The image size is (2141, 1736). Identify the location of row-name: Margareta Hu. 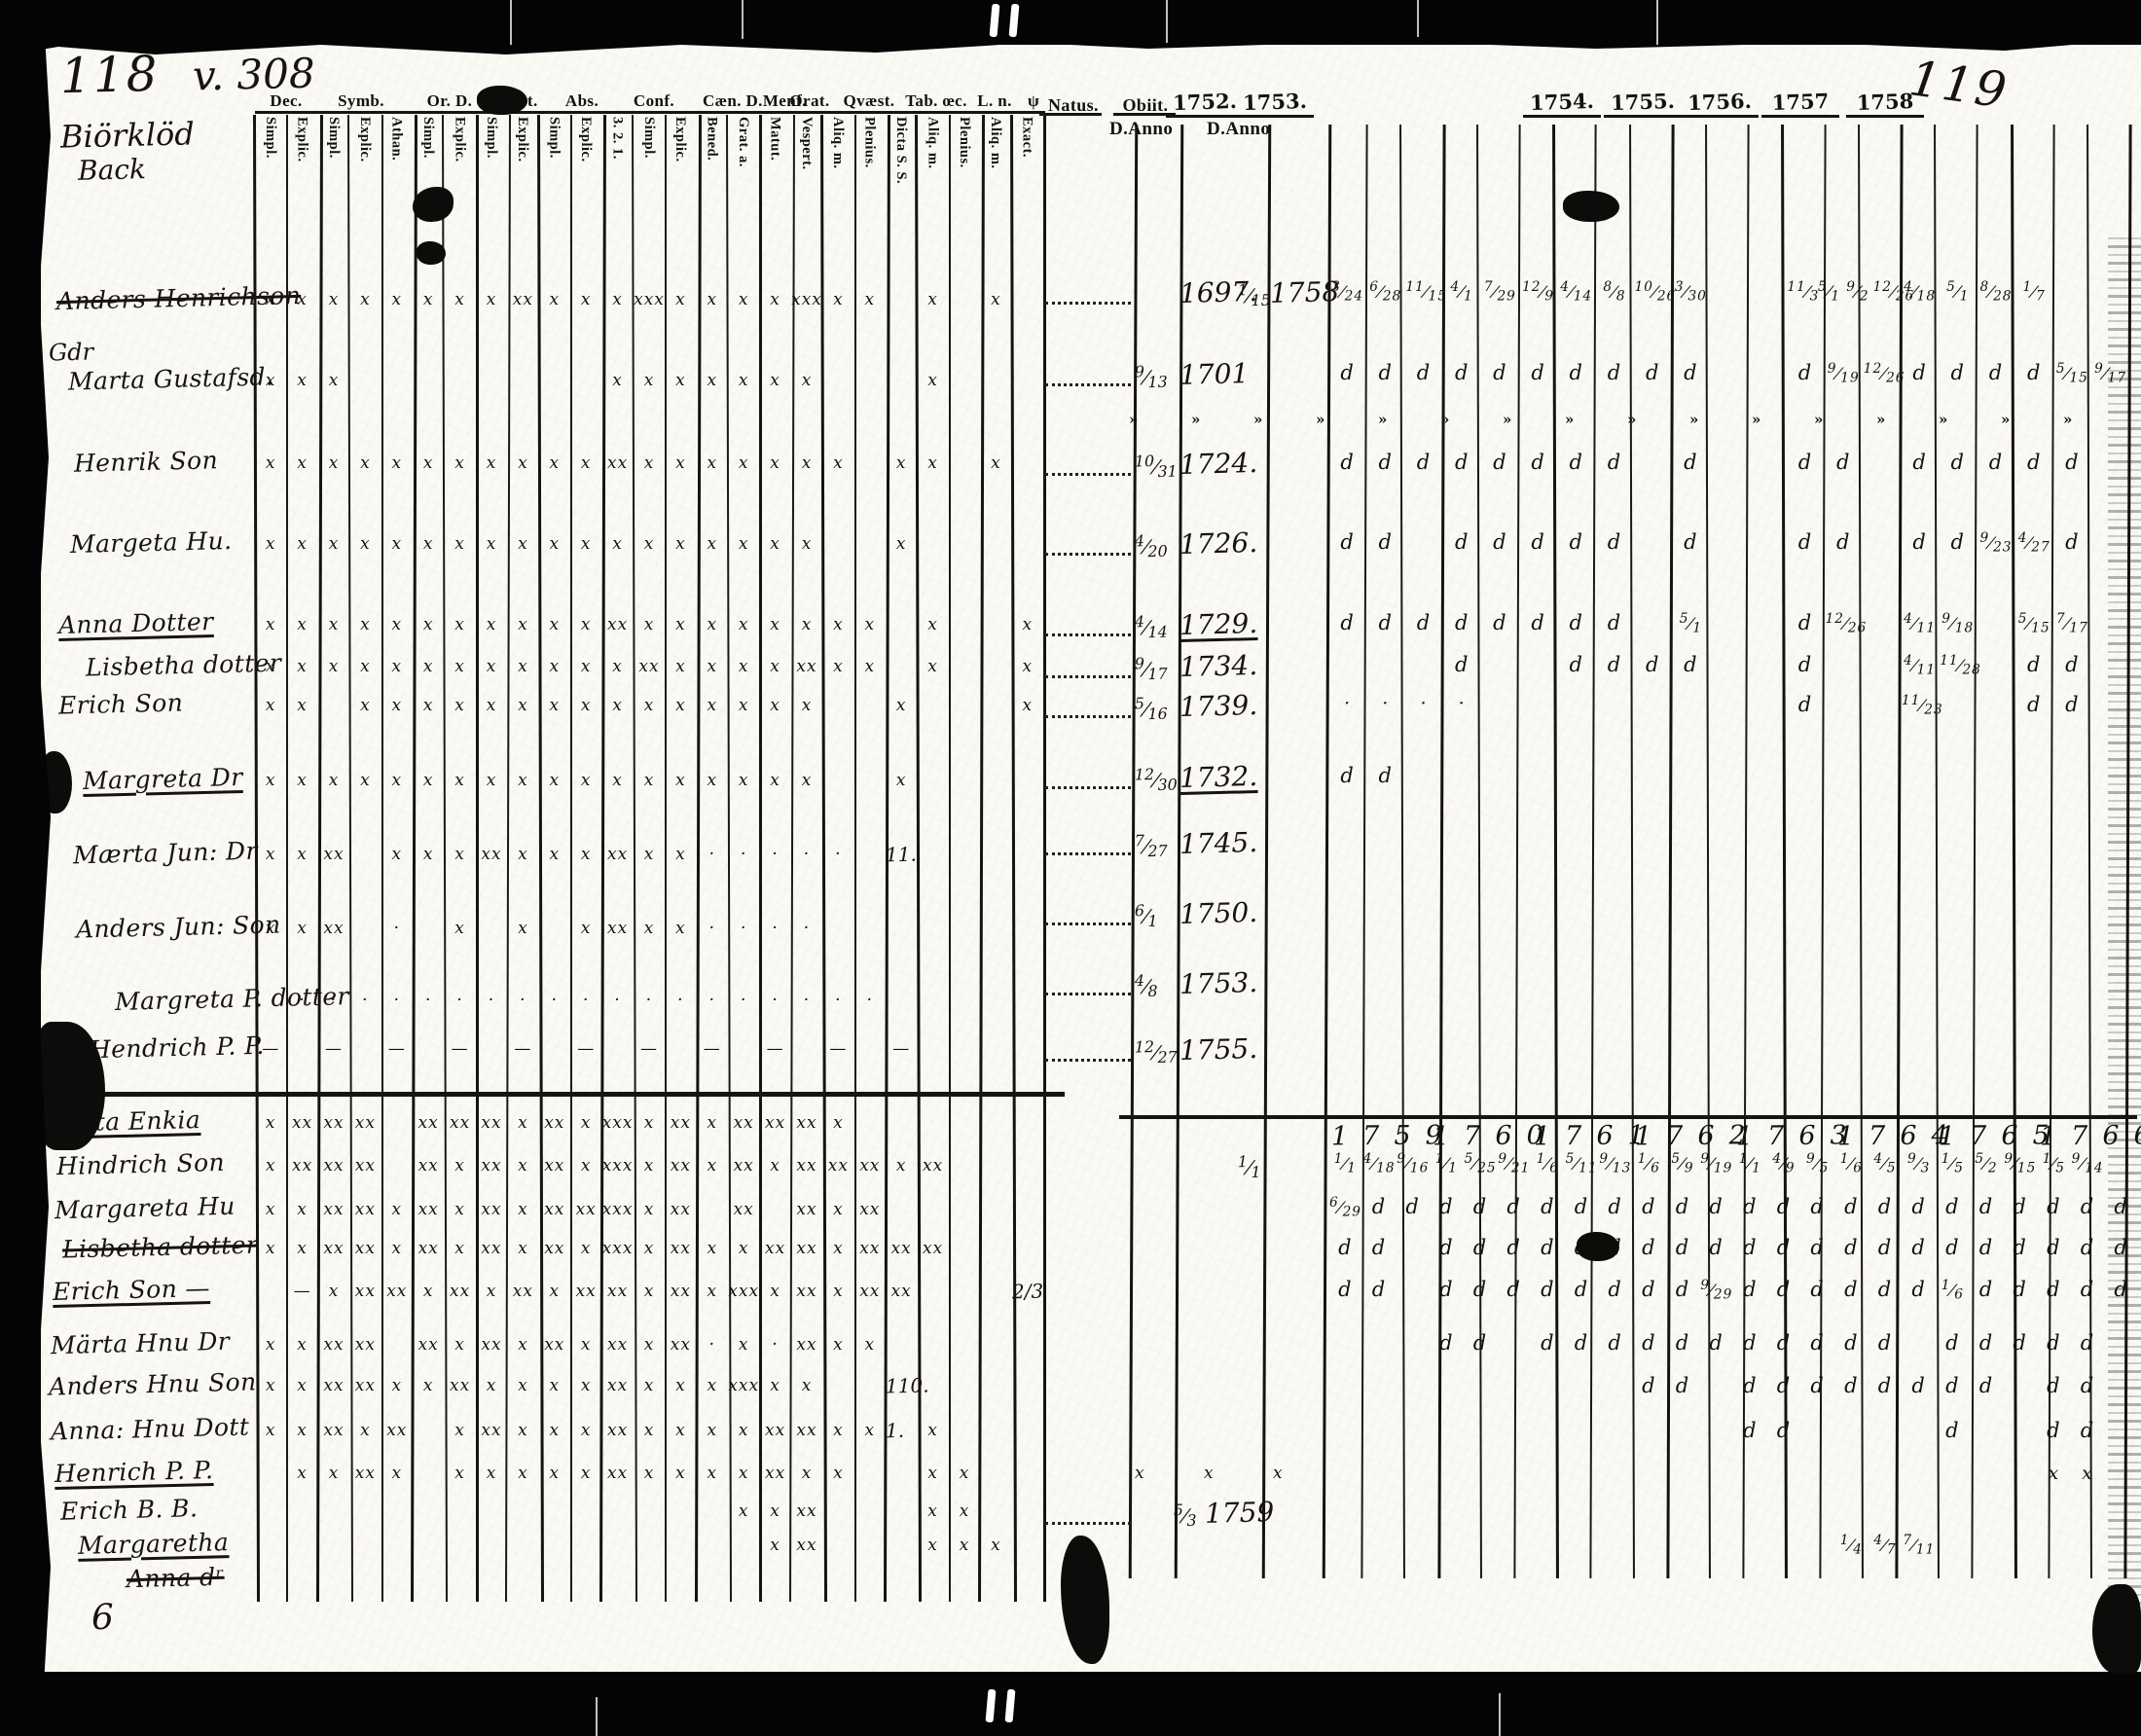
(145, 1208).